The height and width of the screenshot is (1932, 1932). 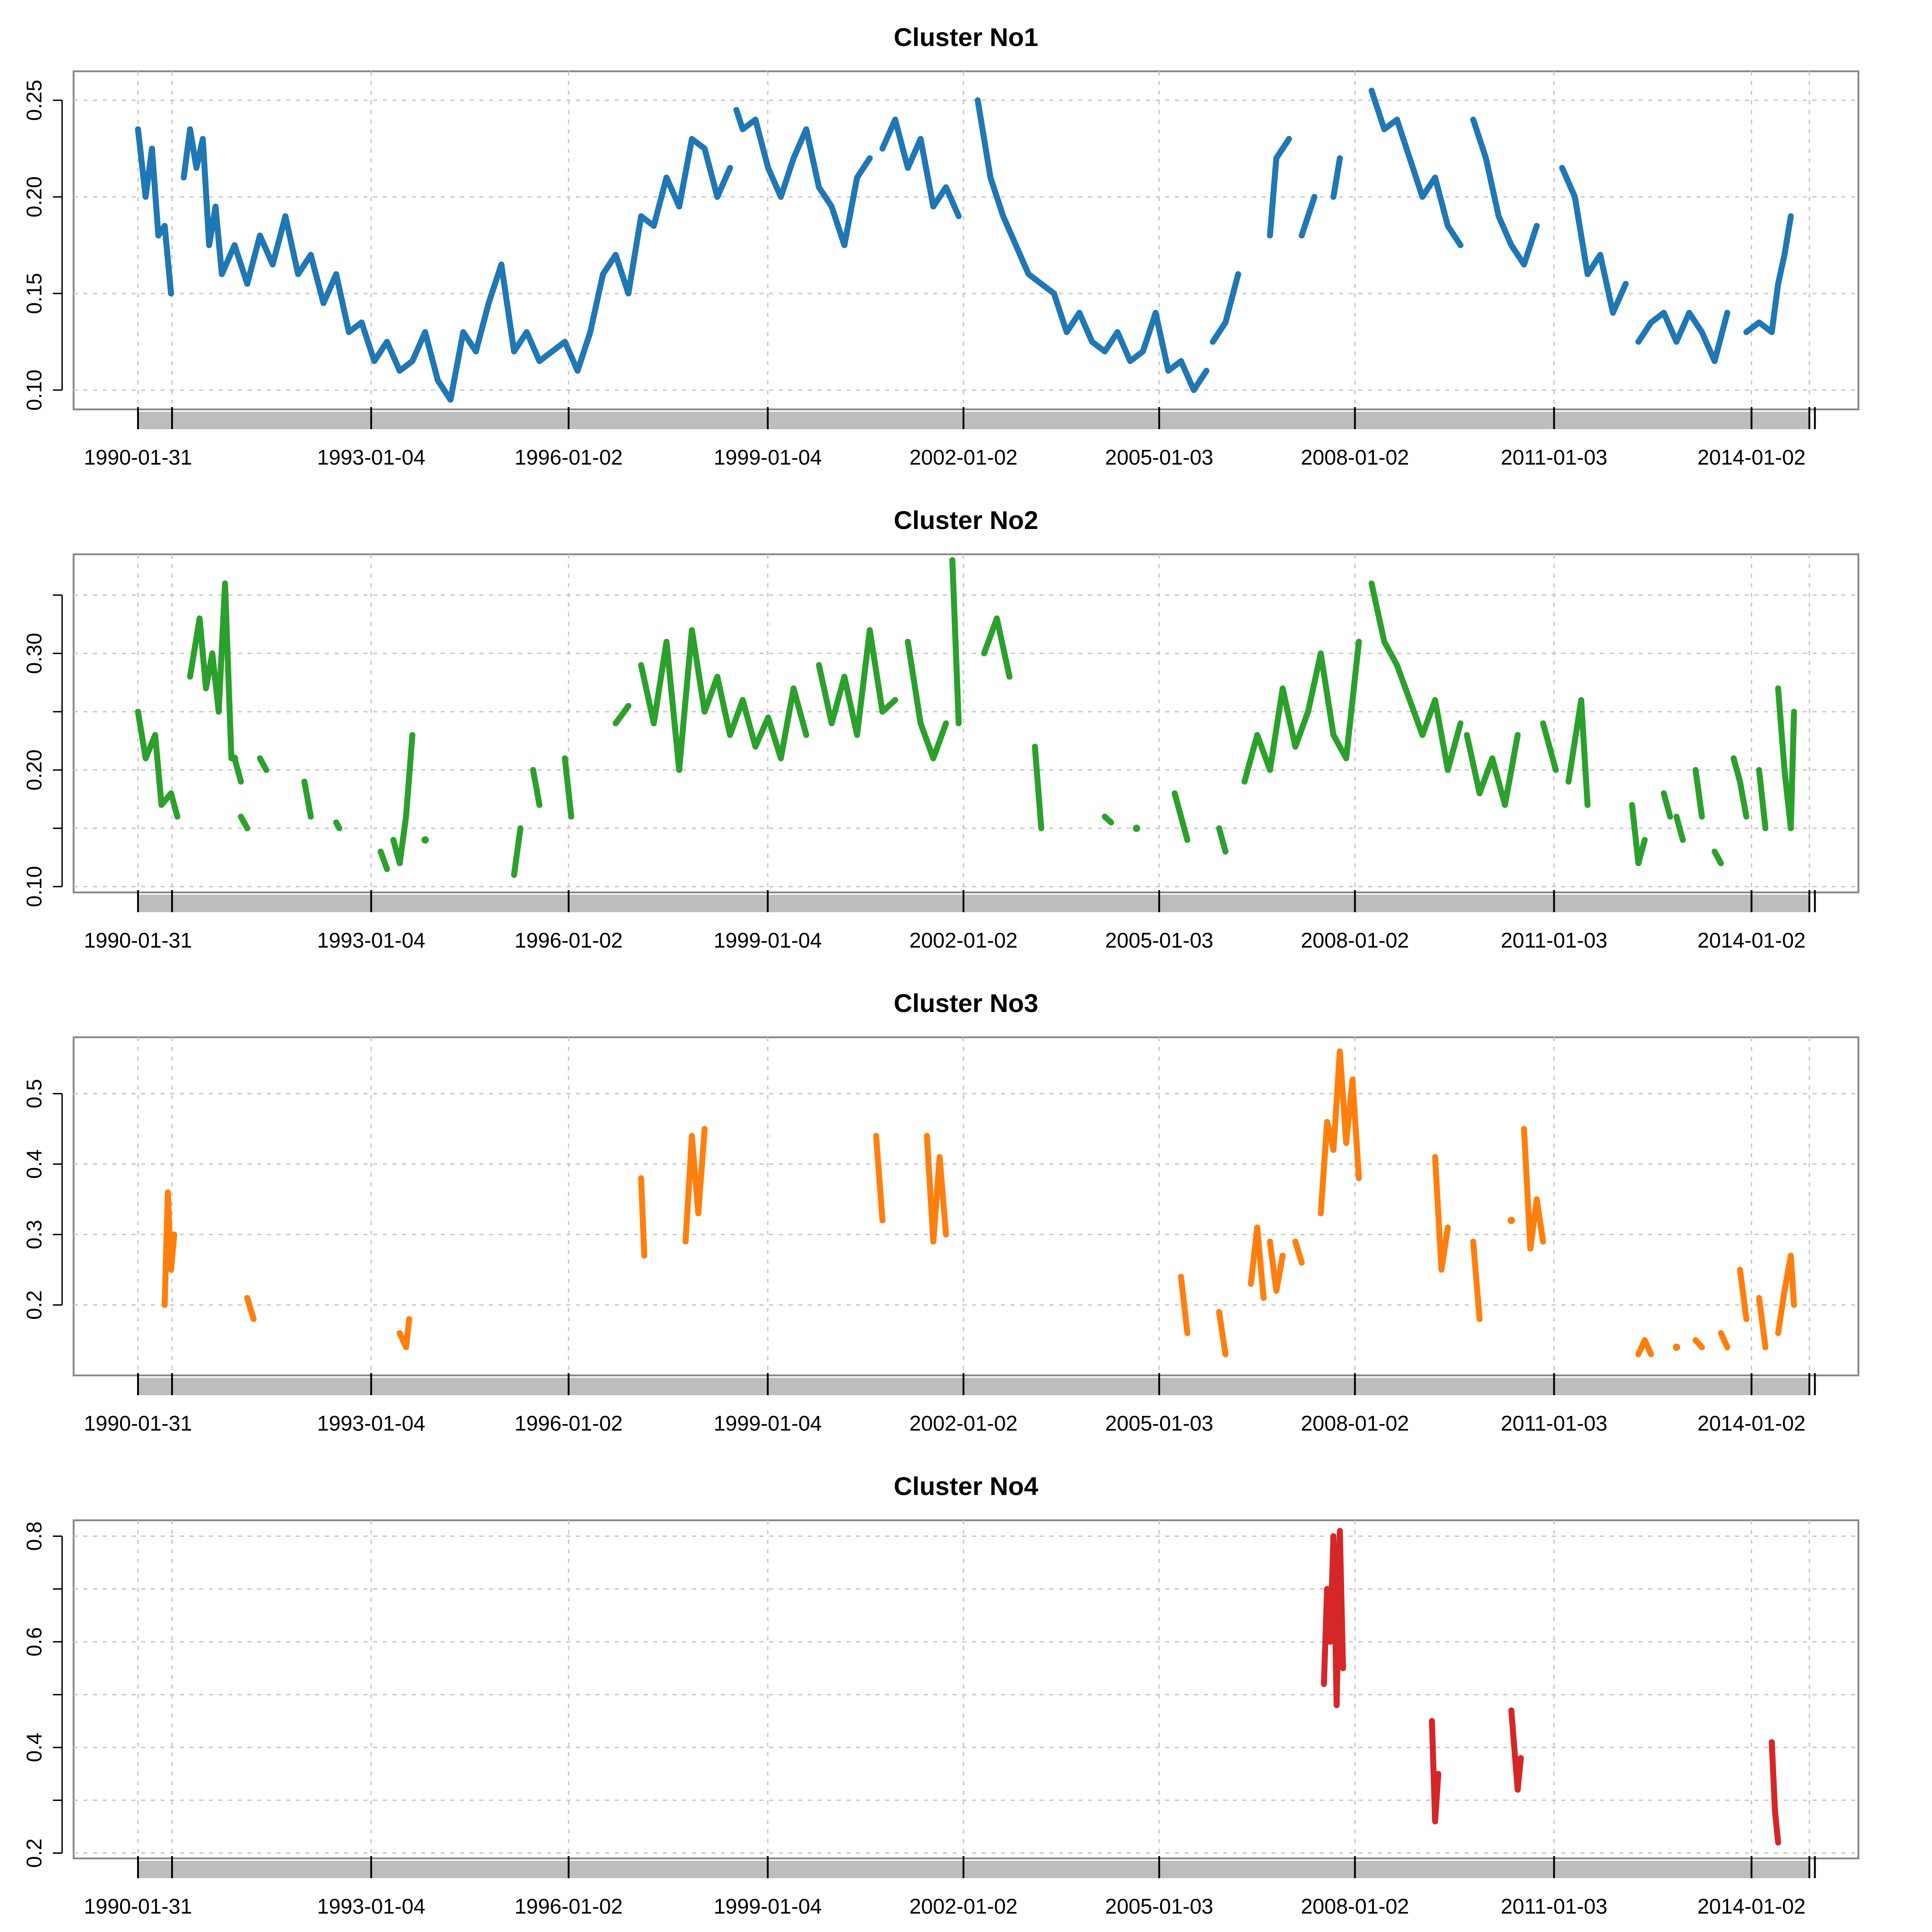 I want to click on y-tick-label: 0.25, so click(x=34, y=100).